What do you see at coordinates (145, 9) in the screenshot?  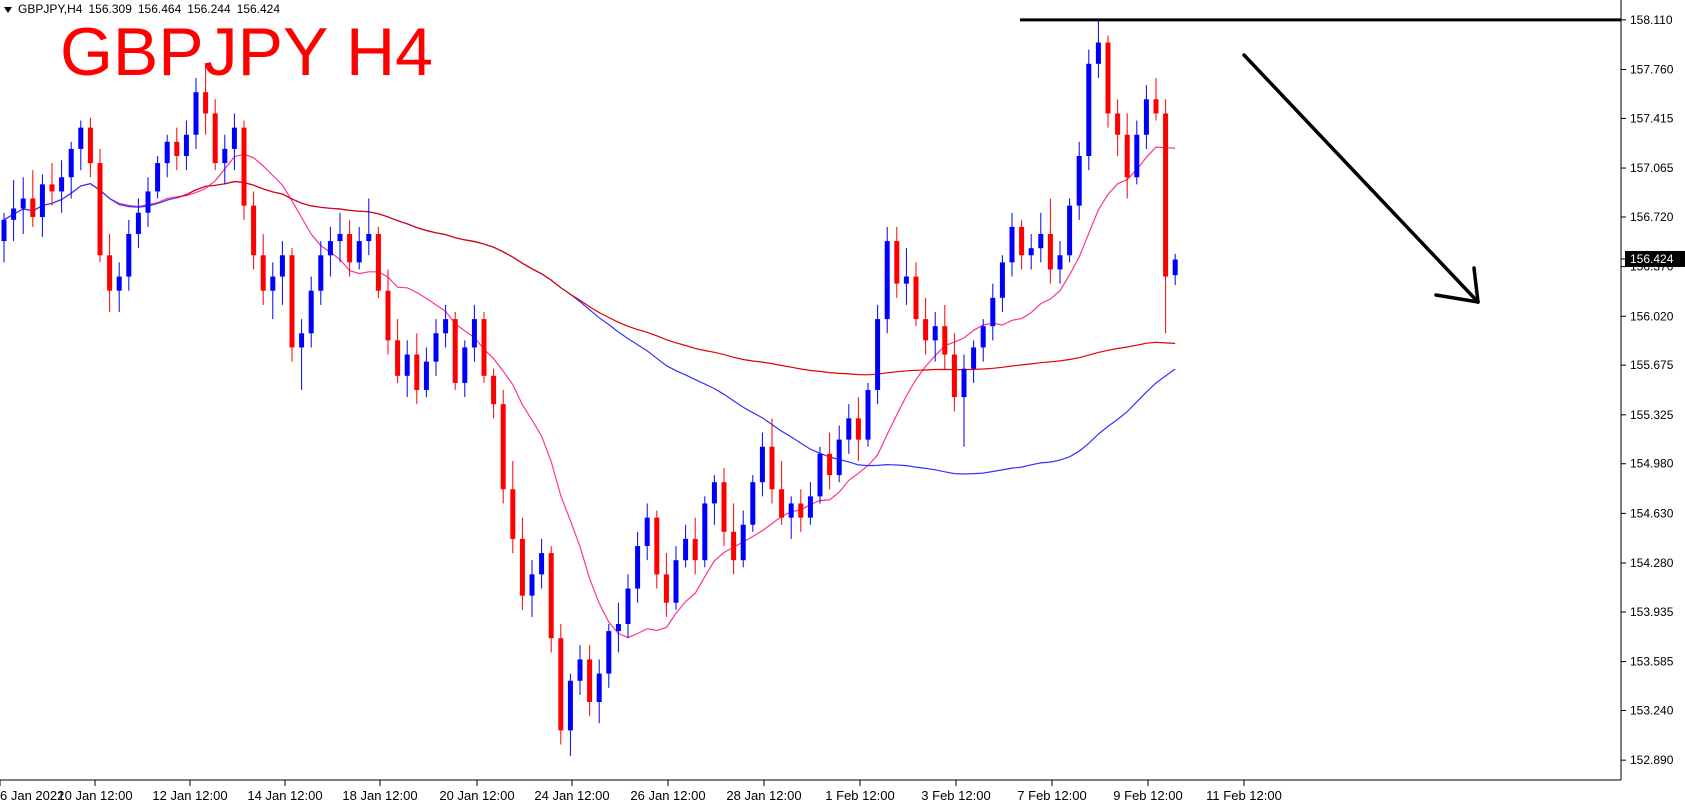 I see `ohlc-header: GBPJPY,H4 156.309 156.464 156.244 156.424` at bounding box center [145, 9].